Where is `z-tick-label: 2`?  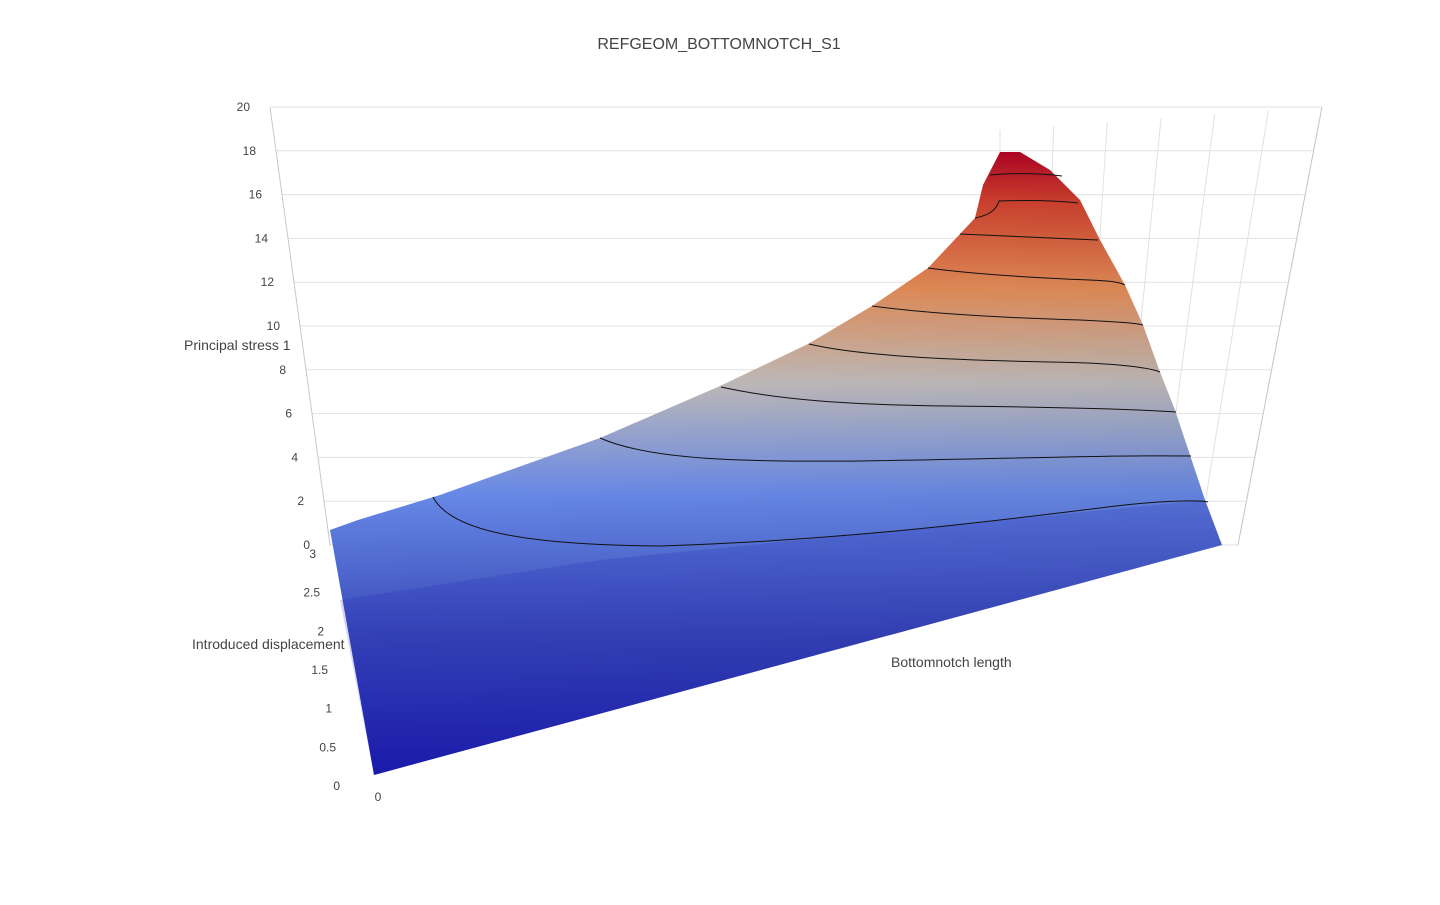 z-tick-label: 2 is located at coordinates (300, 501).